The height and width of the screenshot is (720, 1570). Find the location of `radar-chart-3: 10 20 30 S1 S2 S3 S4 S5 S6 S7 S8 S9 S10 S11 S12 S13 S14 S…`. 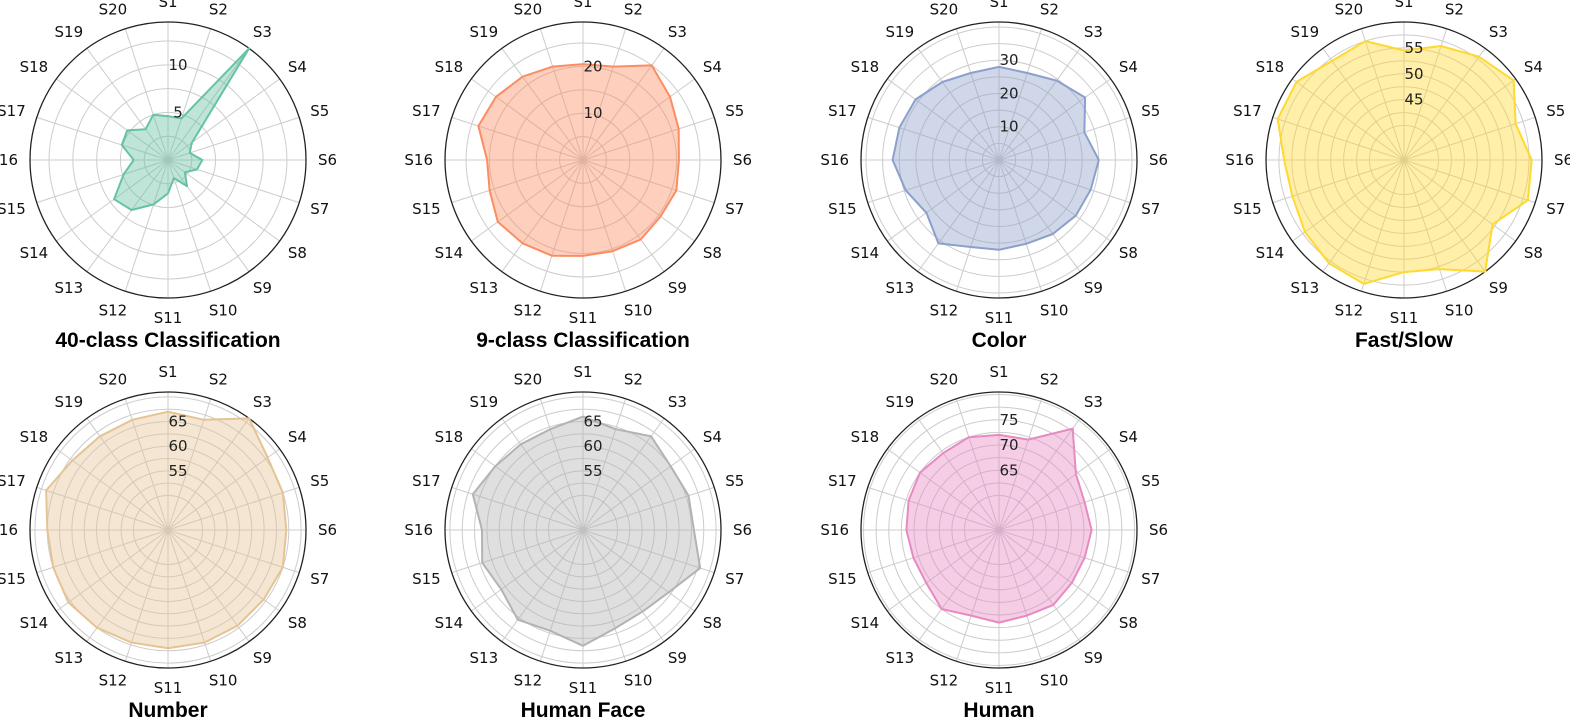

radar-chart-3: 10 20 30 S1 S2 S3 S4 S5 S6 S7 S8 S9 S10 S11 S12 S13 S14 S… is located at coordinates (994, 176).